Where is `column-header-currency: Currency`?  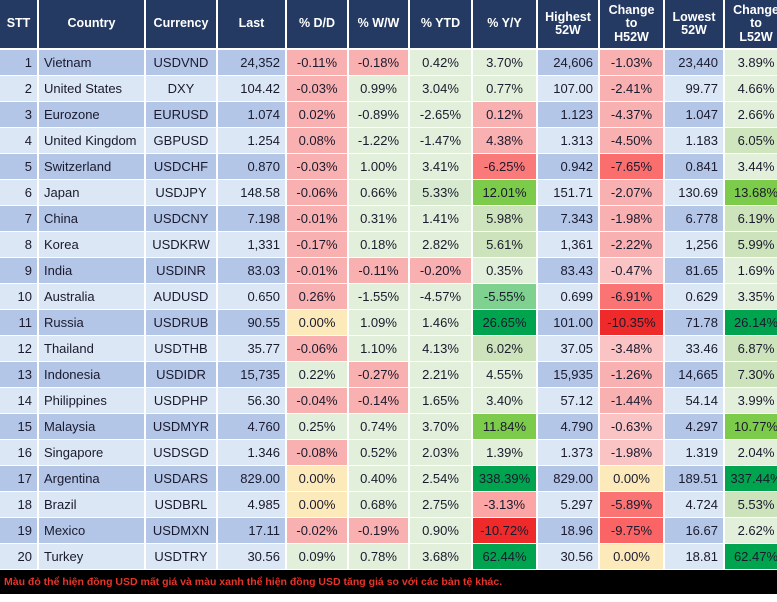
column-header-currency: Currency is located at coordinates (181, 25).